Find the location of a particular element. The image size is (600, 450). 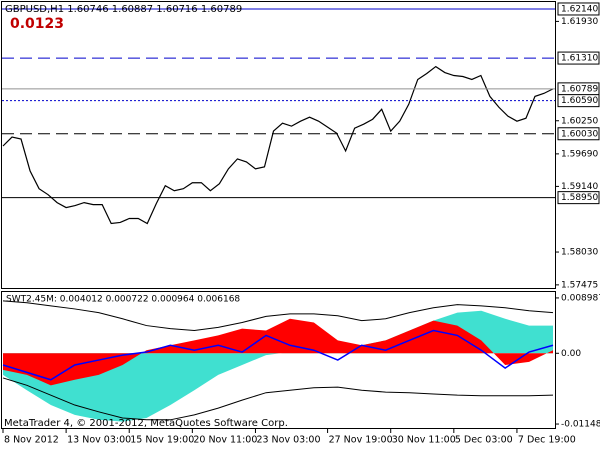

x-tick-label: 15 Nov 19:00 is located at coordinates (162, 440).